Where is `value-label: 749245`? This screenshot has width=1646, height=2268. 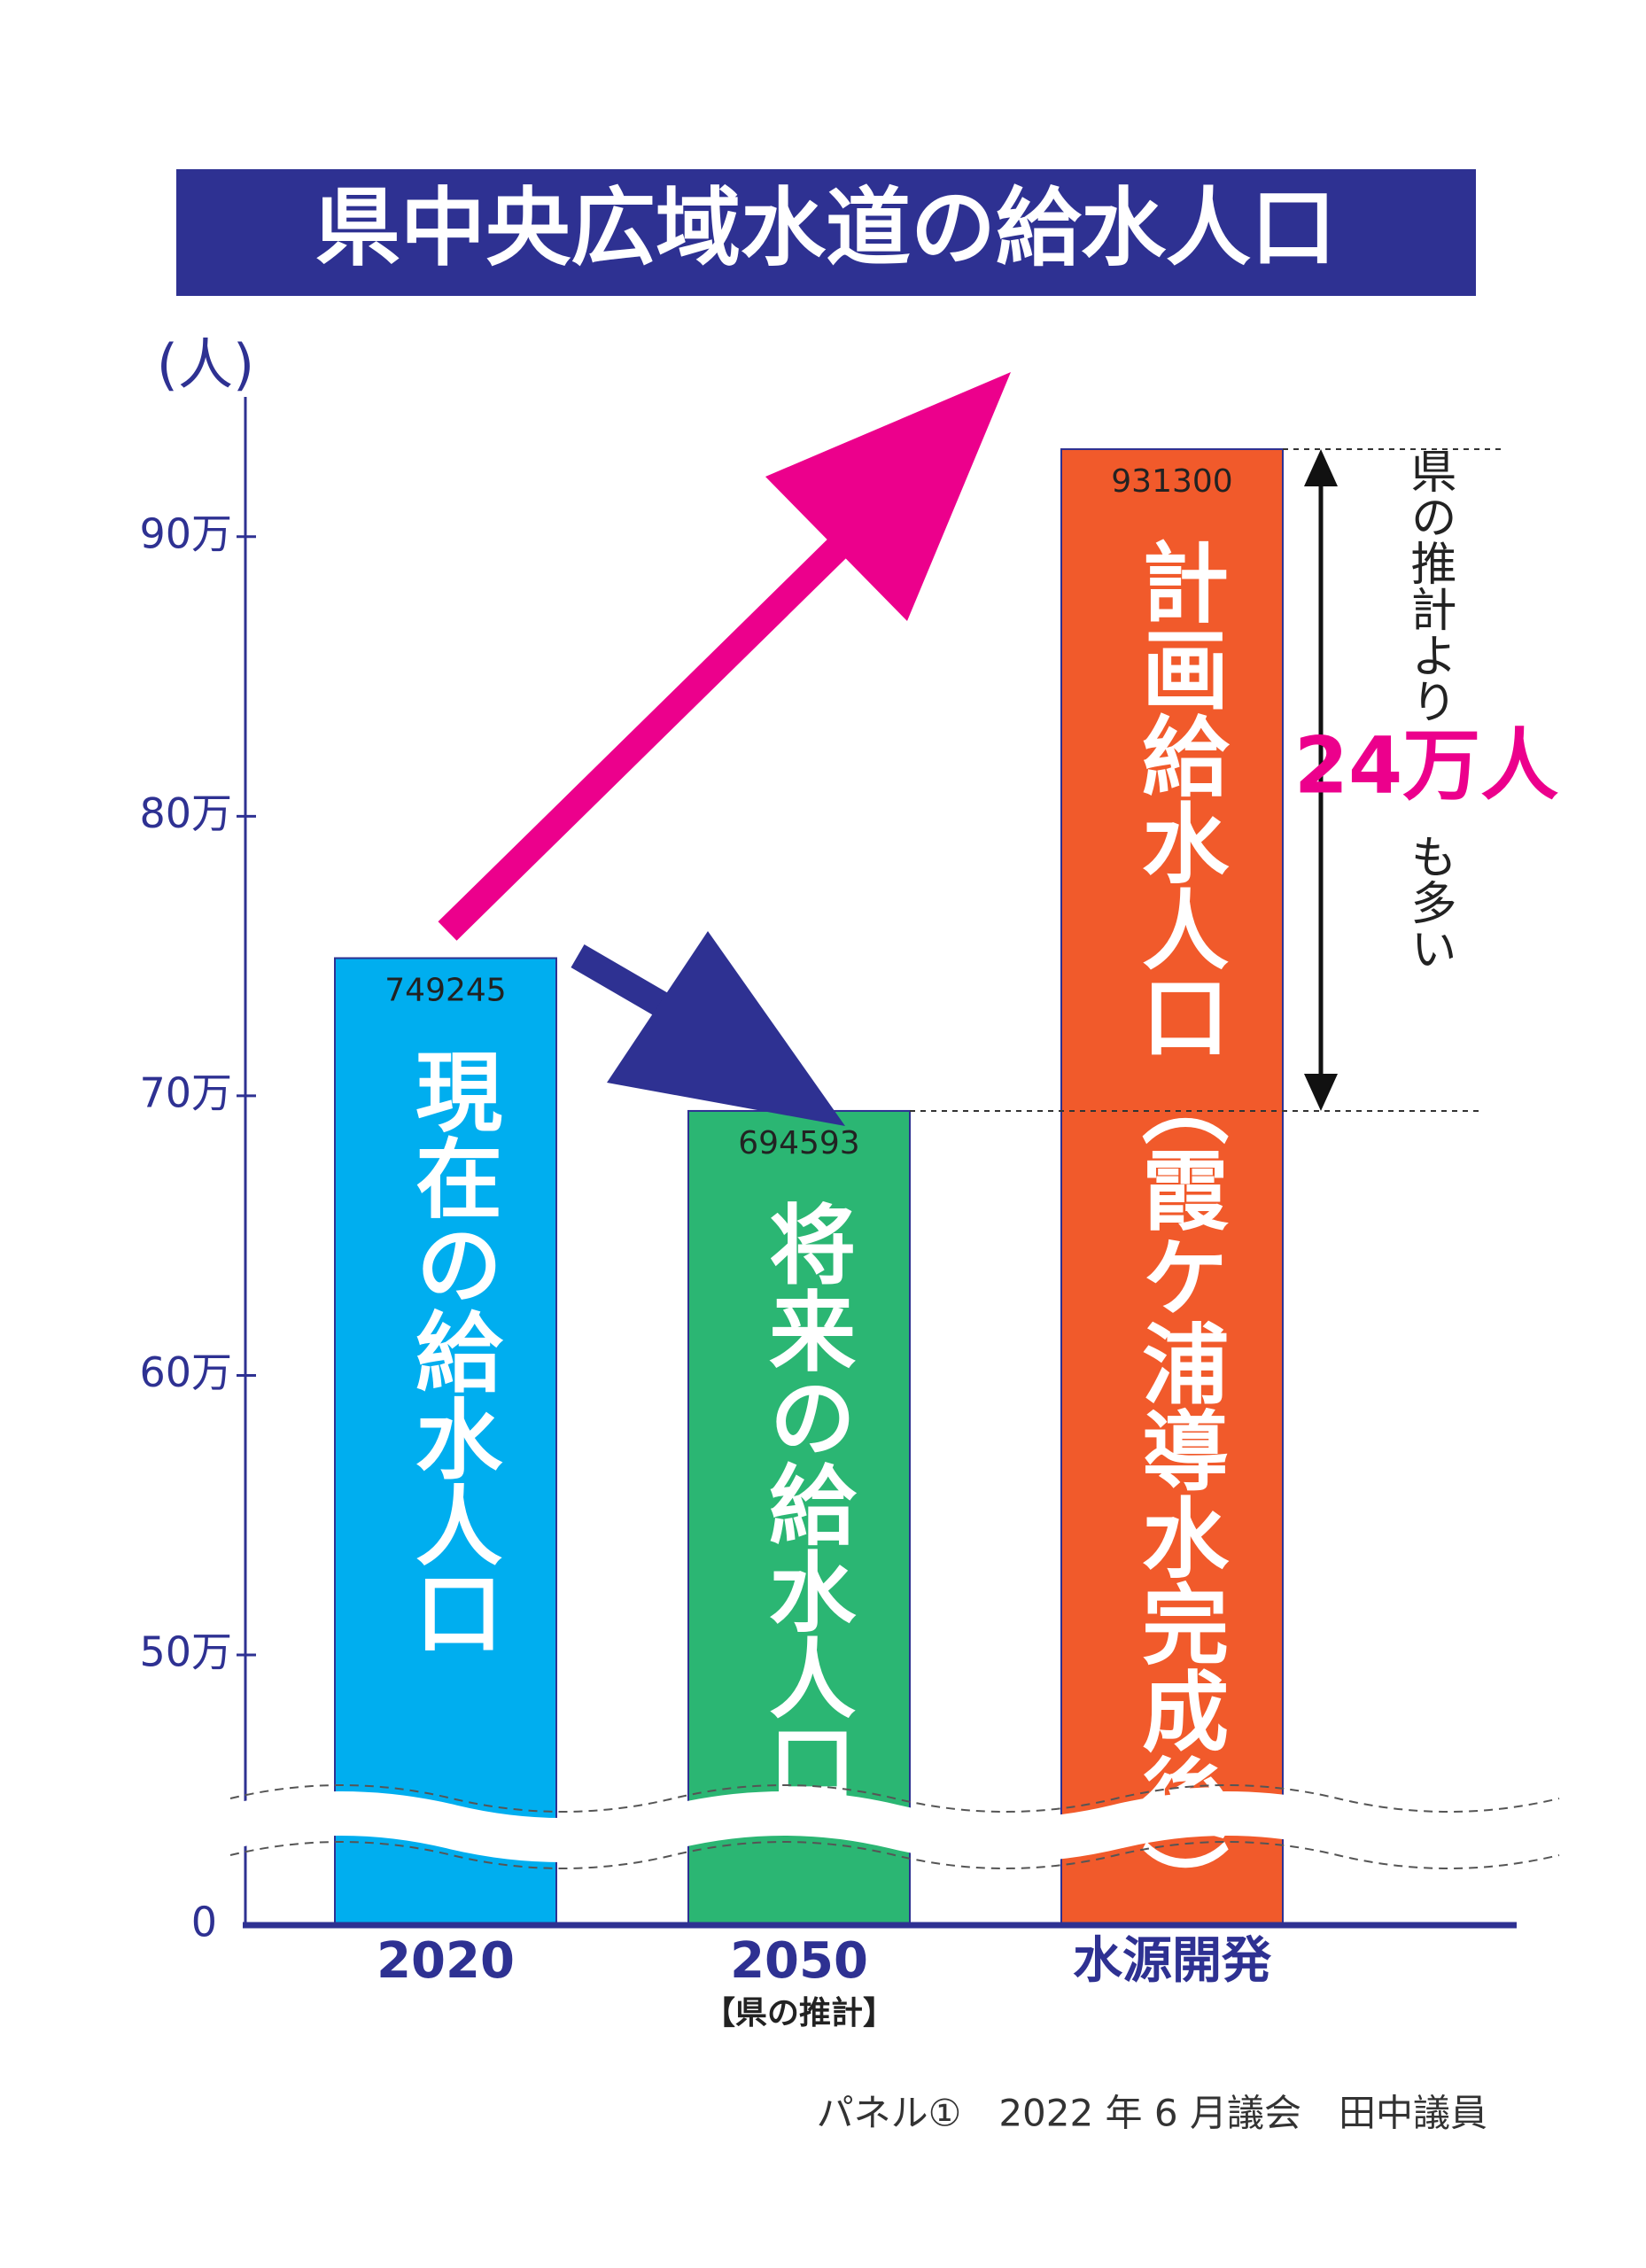 value-label: 749245 is located at coordinates (445, 990).